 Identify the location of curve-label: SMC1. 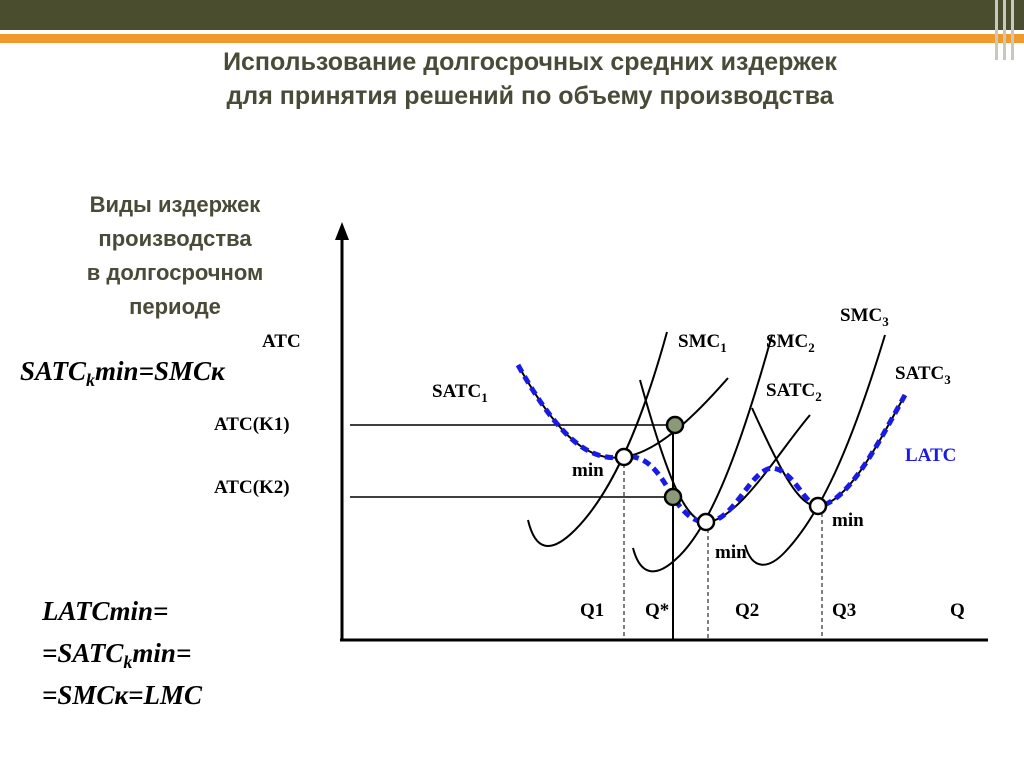
(702, 343).